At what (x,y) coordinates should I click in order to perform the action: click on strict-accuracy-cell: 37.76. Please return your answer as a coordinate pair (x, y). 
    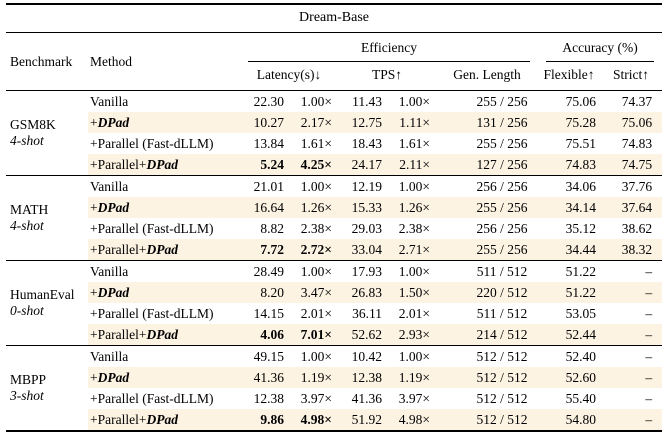
    Looking at the image, I should click on (637, 186).